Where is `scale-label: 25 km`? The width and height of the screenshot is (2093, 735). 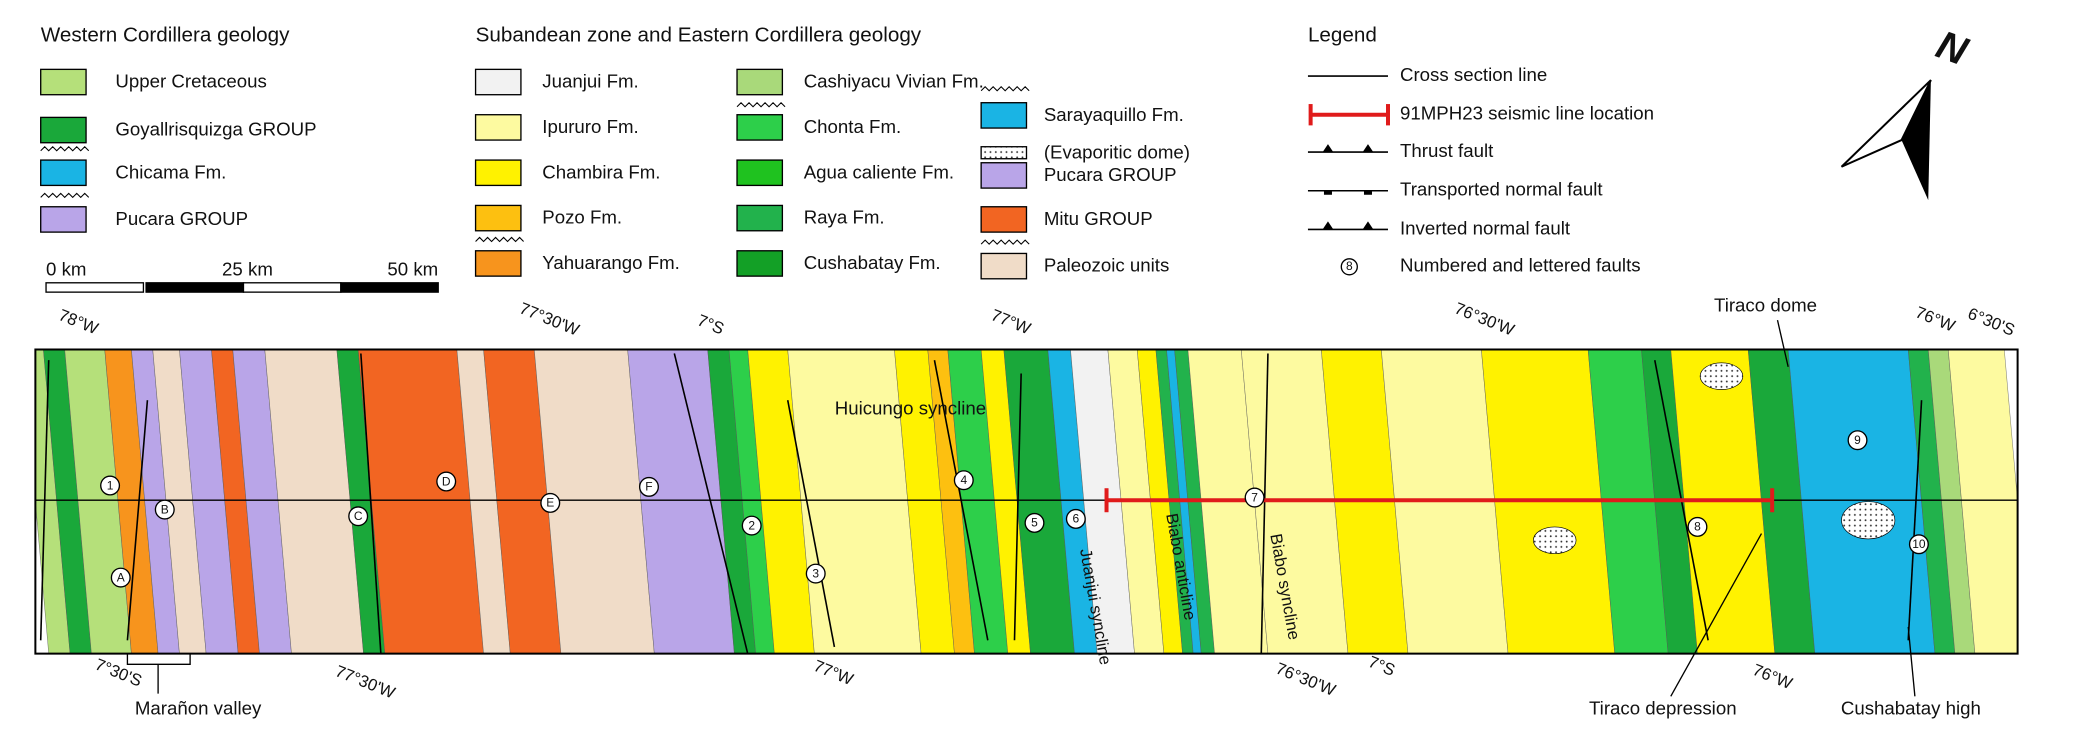 scale-label: 25 km is located at coordinates (247, 269).